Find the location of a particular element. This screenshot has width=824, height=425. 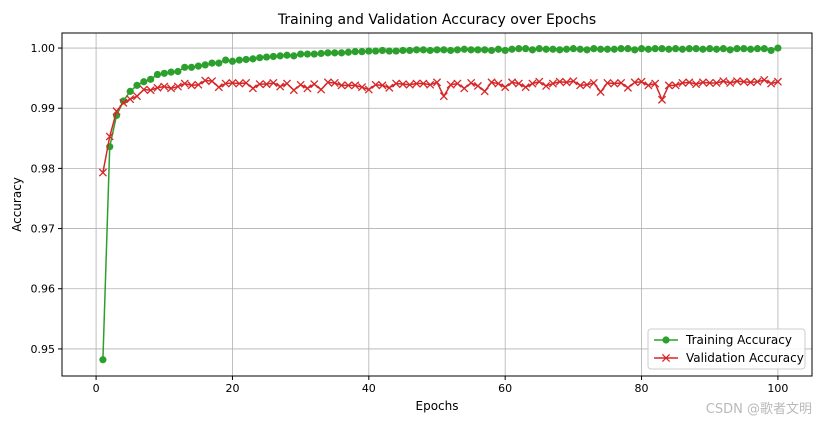

y-tick-label: 0.95 is located at coordinates (43, 349).